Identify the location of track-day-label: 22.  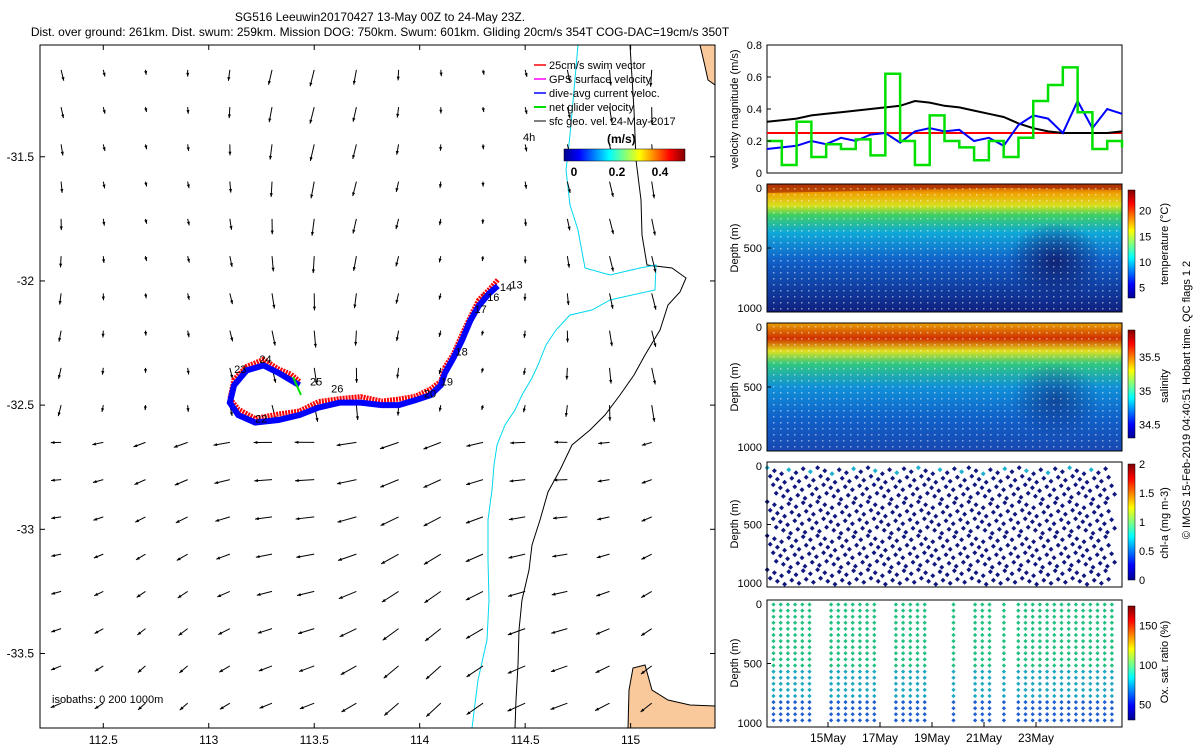
(261, 420).